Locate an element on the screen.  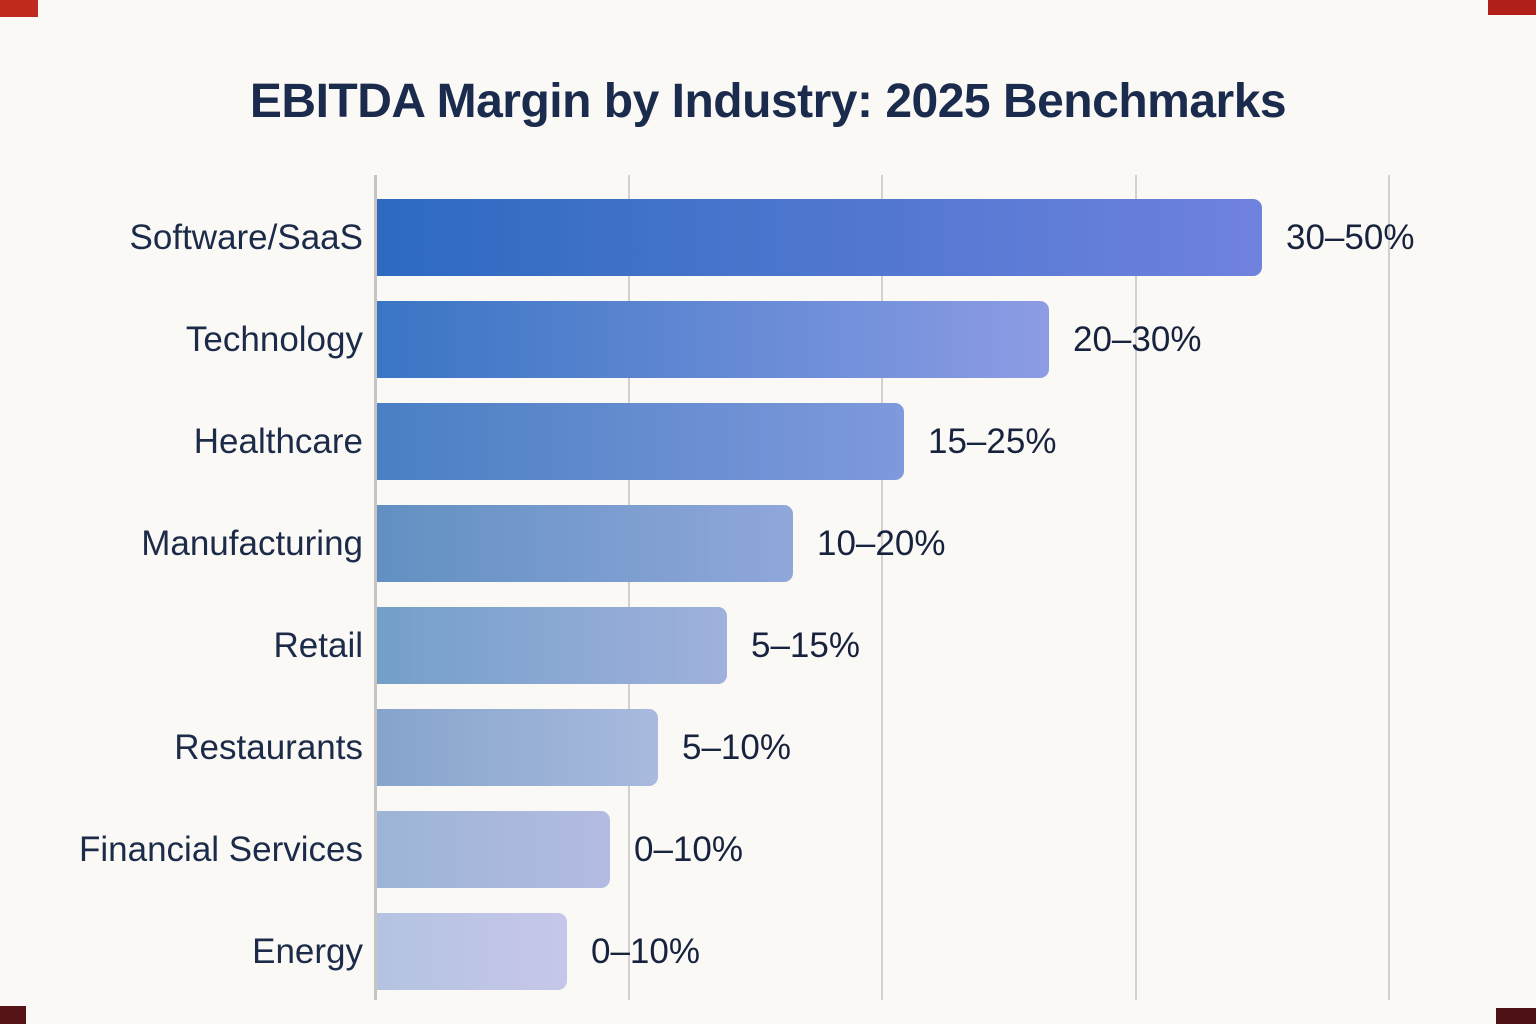
value-label: 5–10% is located at coordinates (736, 747).